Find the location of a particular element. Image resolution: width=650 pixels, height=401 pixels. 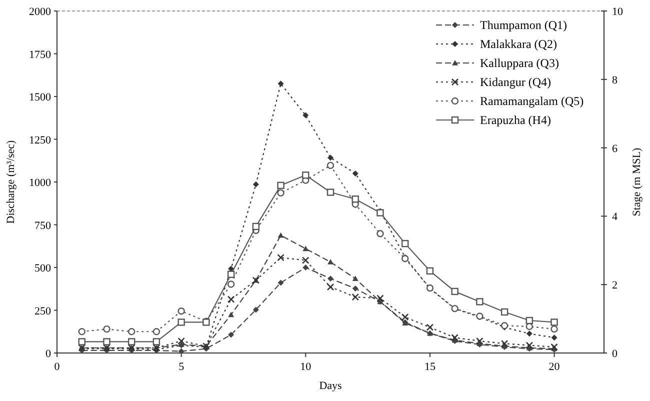

legend-label: Kidangur (Q4) is located at coordinates (515, 82).